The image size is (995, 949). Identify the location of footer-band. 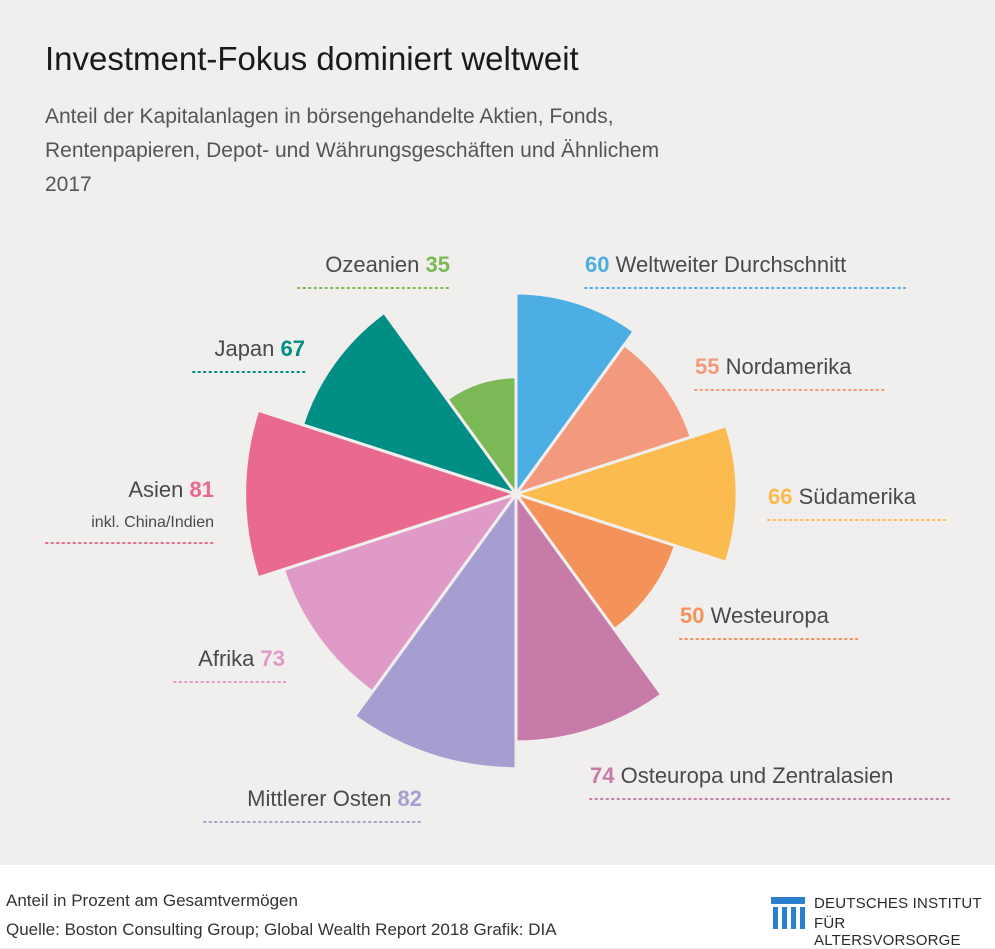
(497, 906).